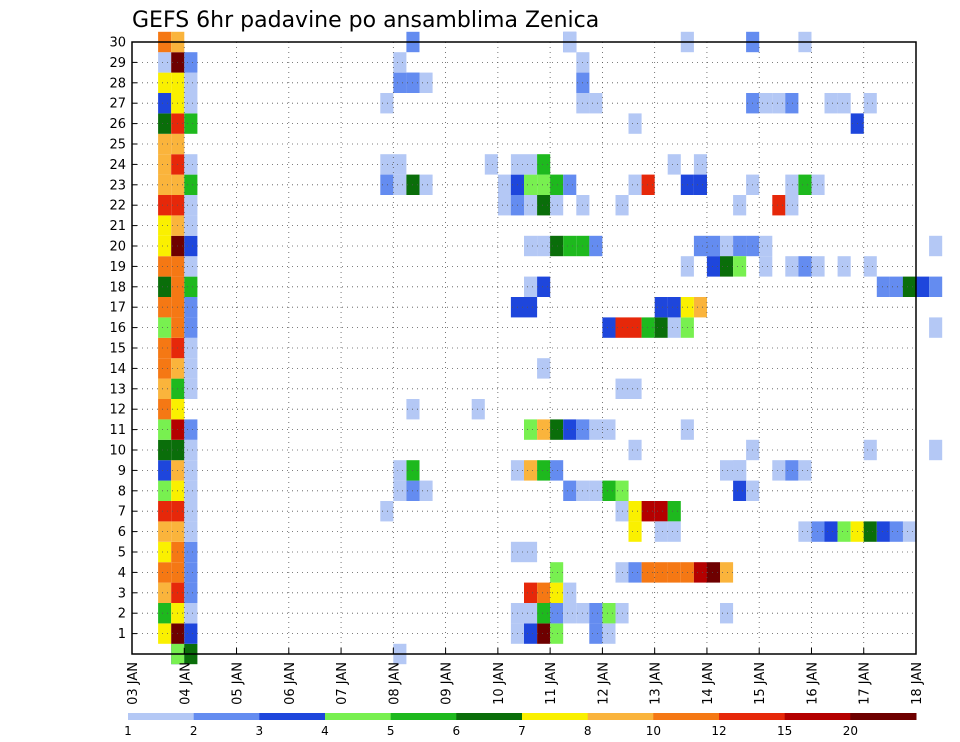 This screenshot has width=960, height=742. Describe the element at coordinates (520, 725) in the screenshot. I see `colorbar: 1 2 3 4 5 6 7 8 10 12 15 20` at that location.